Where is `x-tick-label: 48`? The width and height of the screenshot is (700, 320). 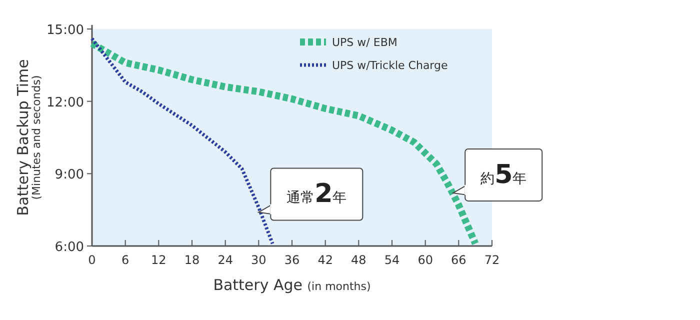 x-tick-label: 48 is located at coordinates (358, 260).